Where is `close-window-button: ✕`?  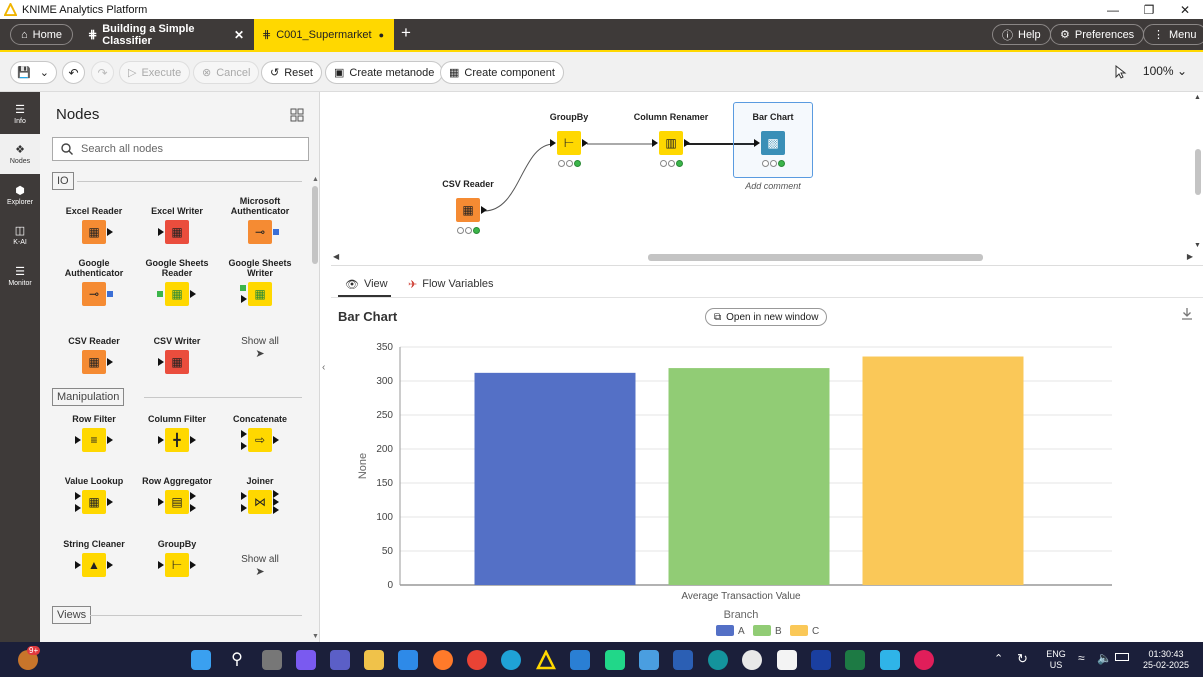 close-window-button: ✕ is located at coordinates (1185, 9).